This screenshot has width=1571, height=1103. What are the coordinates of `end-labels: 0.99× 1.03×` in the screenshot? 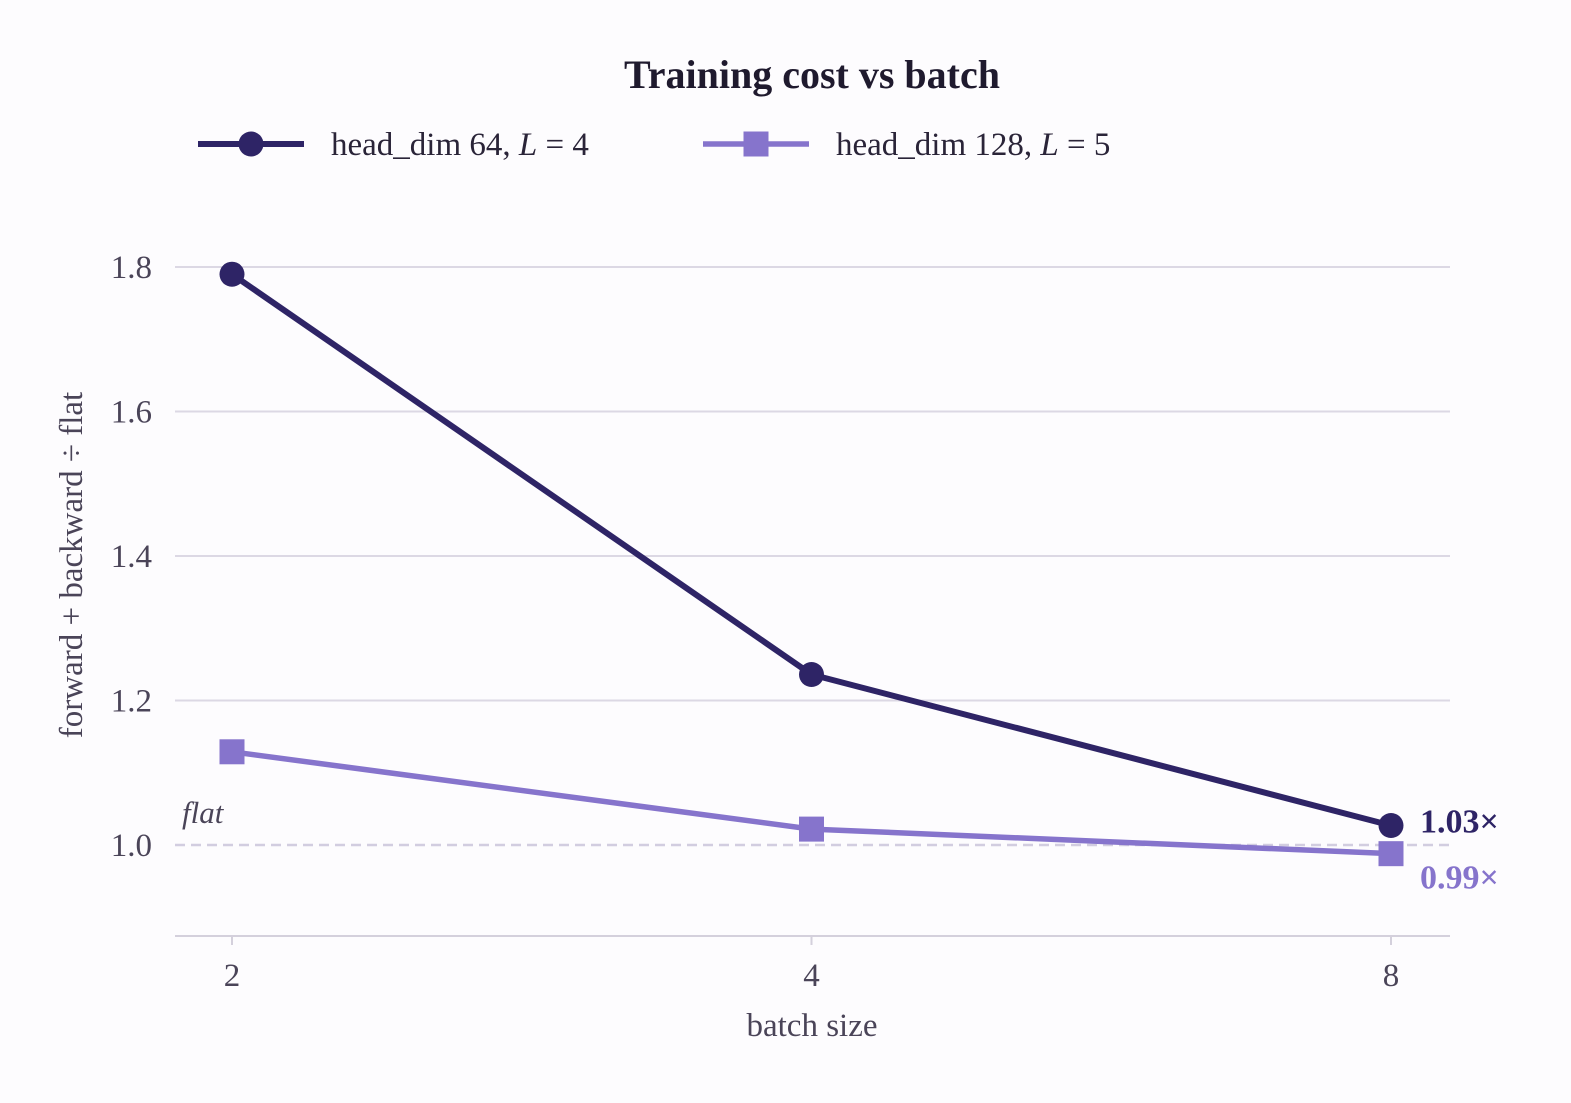 It's located at (1459, 849).